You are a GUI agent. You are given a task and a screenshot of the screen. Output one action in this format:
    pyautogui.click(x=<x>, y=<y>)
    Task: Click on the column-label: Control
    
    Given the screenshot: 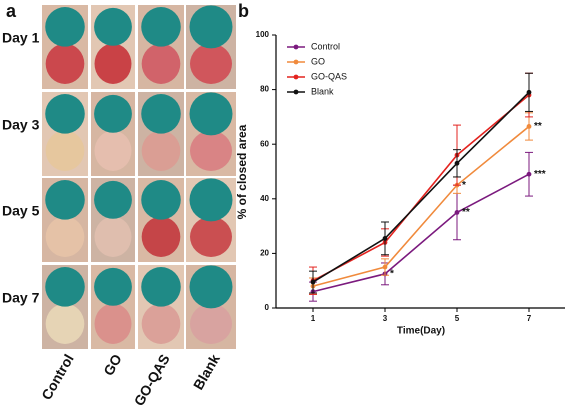 What is the action you would take?
    pyautogui.click(x=57, y=376)
    